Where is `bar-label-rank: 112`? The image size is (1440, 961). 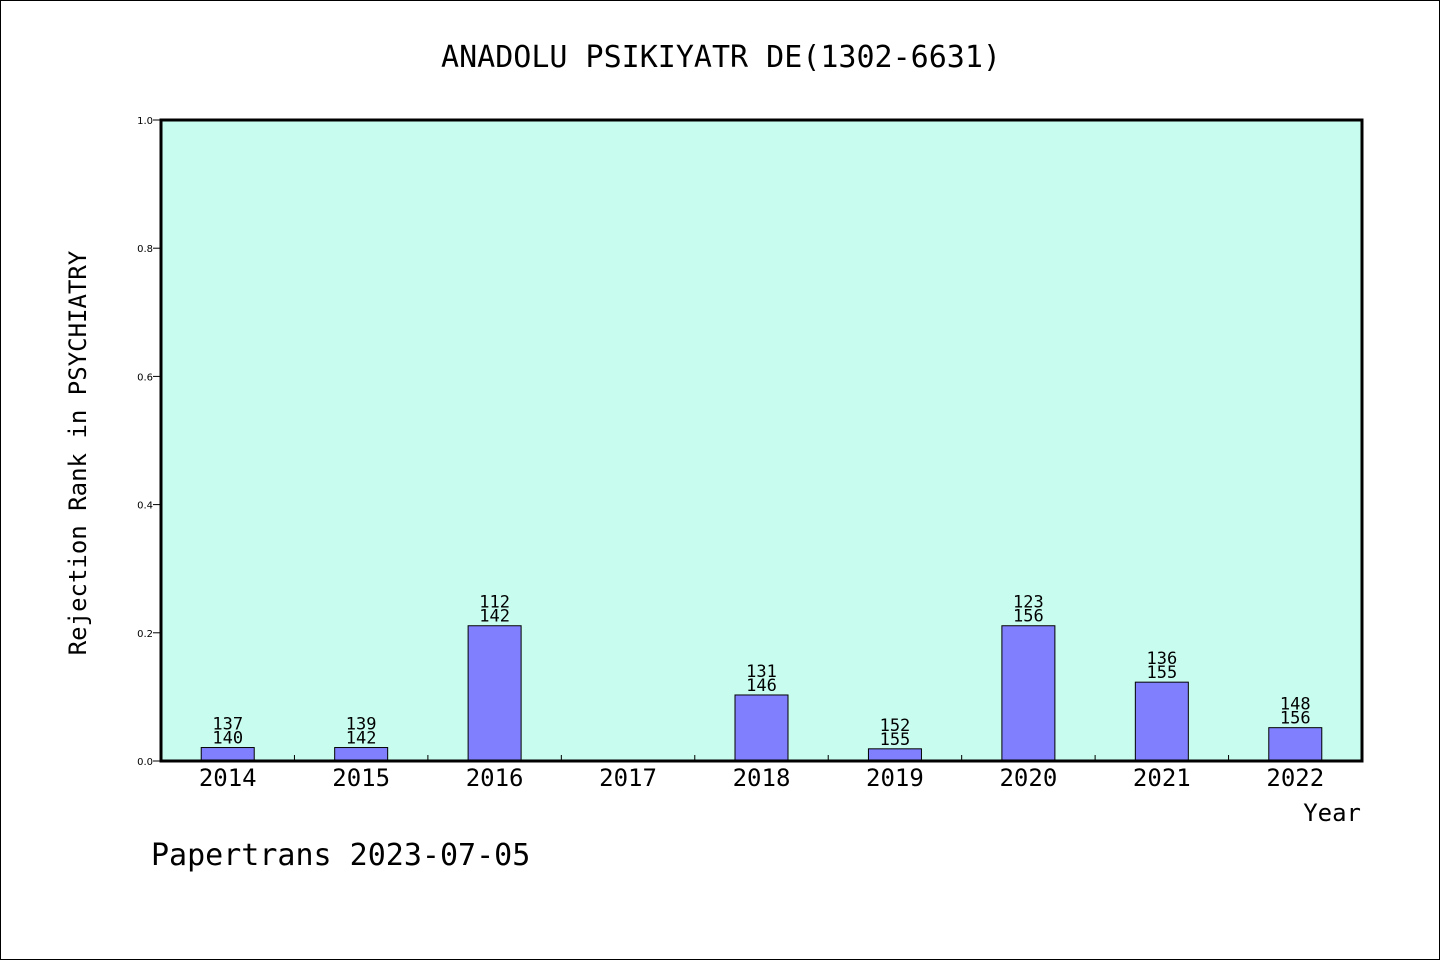 bar-label-rank: 112 is located at coordinates (494, 603).